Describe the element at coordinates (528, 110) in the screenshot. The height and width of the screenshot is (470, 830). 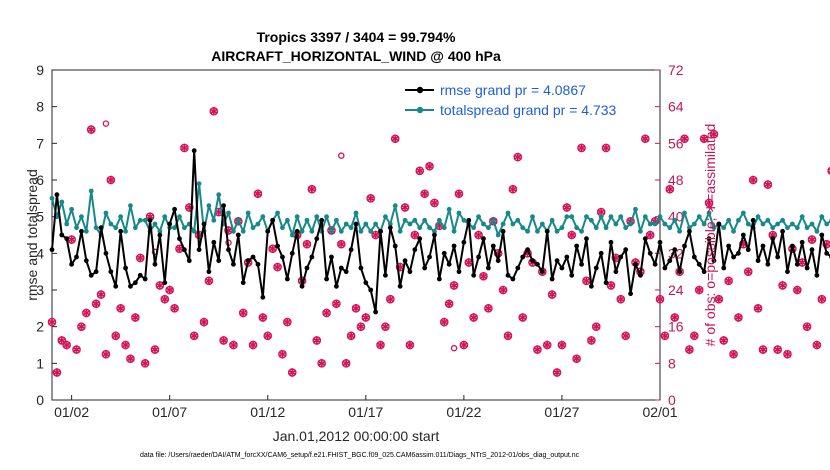
I see `legend-spread-label: totalspread grand pr = 4.733` at that location.